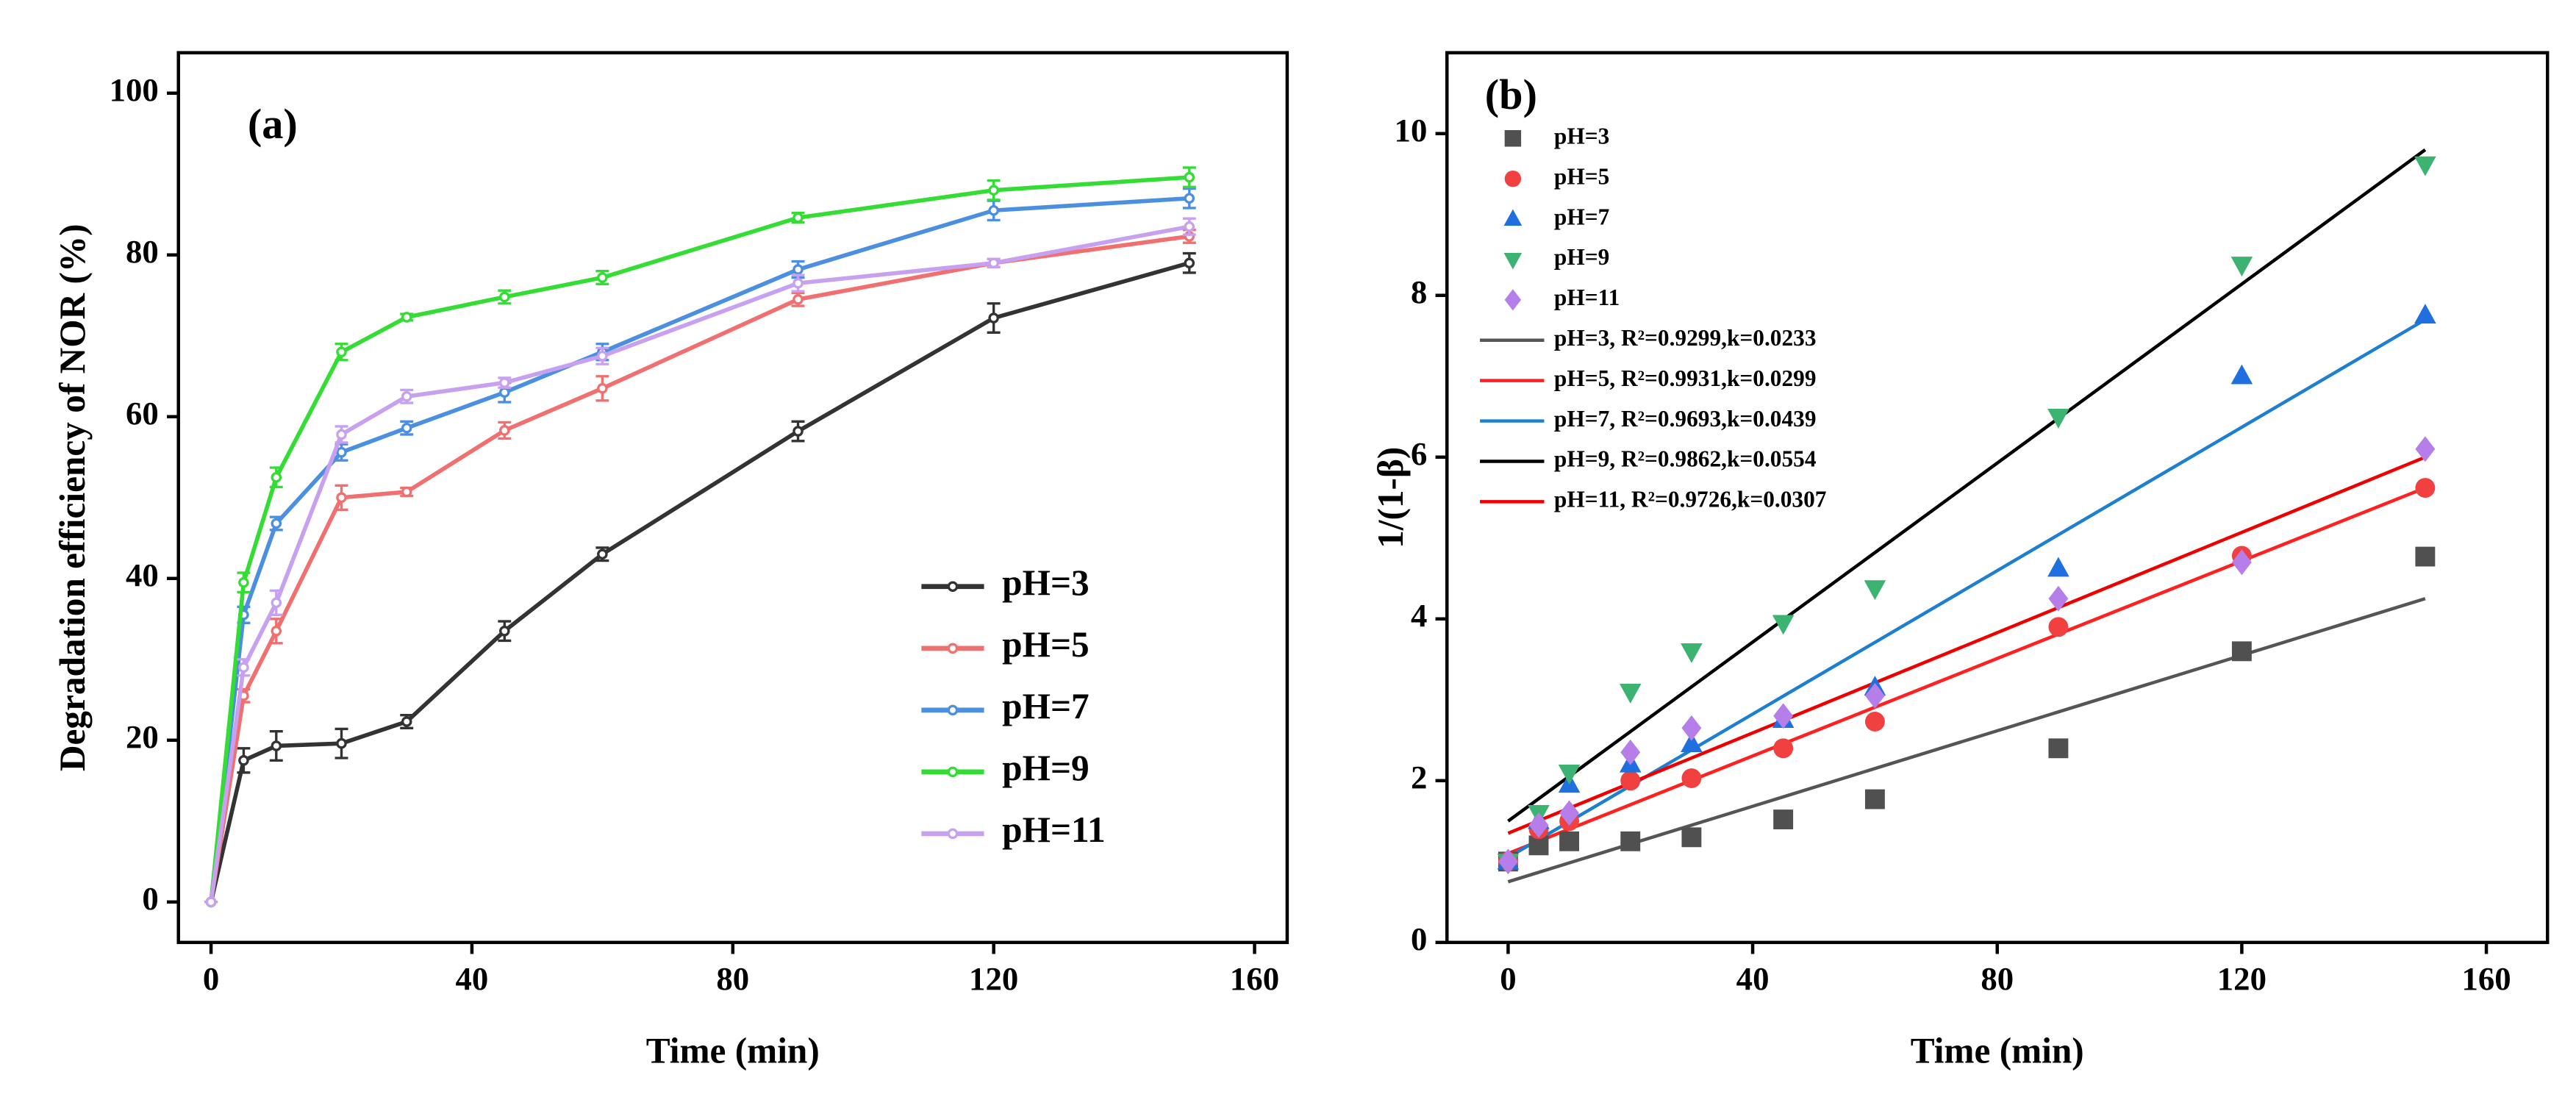  What do you see at coordinates (1046, 768) in the screenshot?
I see `legend-label: pH=9` at bounding box center [1046, 768].